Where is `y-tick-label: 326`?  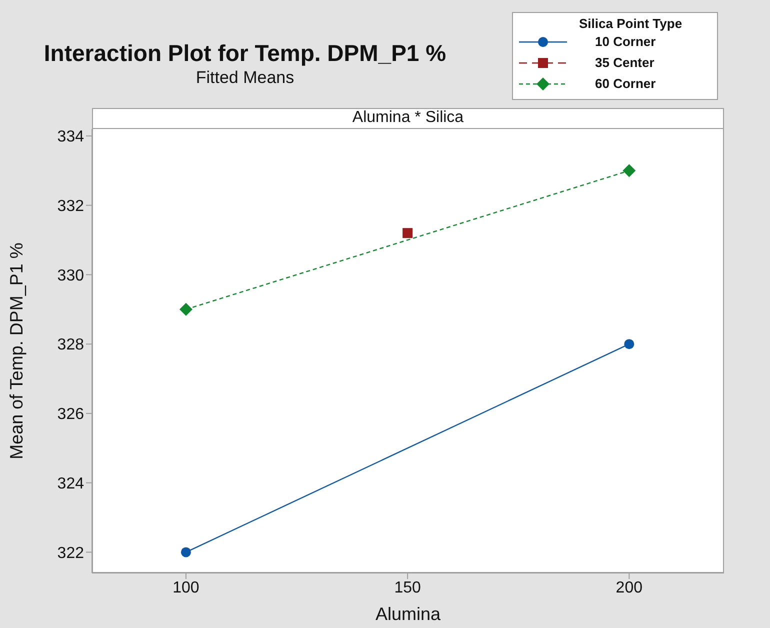 y-tick-label: 326 is located at coordinates (70, 415).